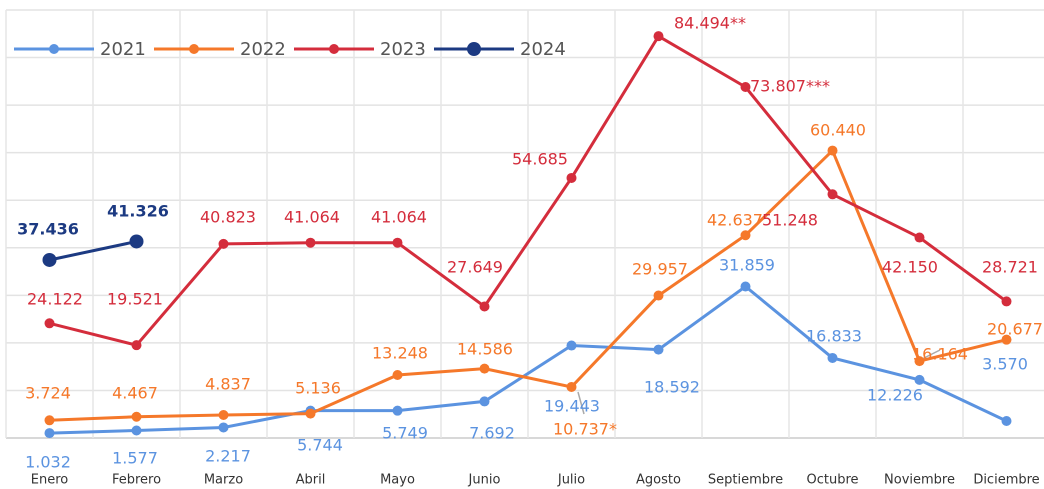  I want to click on x-tick-label: Julio, so click(571, 480).